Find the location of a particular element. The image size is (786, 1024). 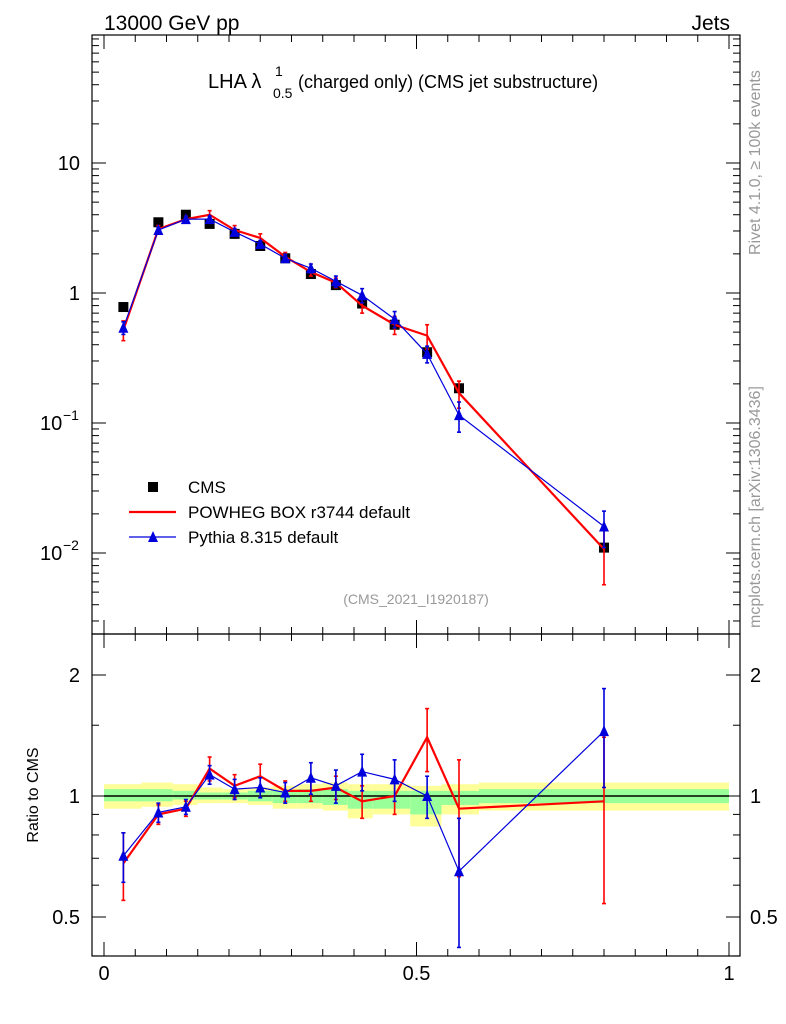

legend-label: POWHEG BOX r3744 default is located at coordinates (299, 512).